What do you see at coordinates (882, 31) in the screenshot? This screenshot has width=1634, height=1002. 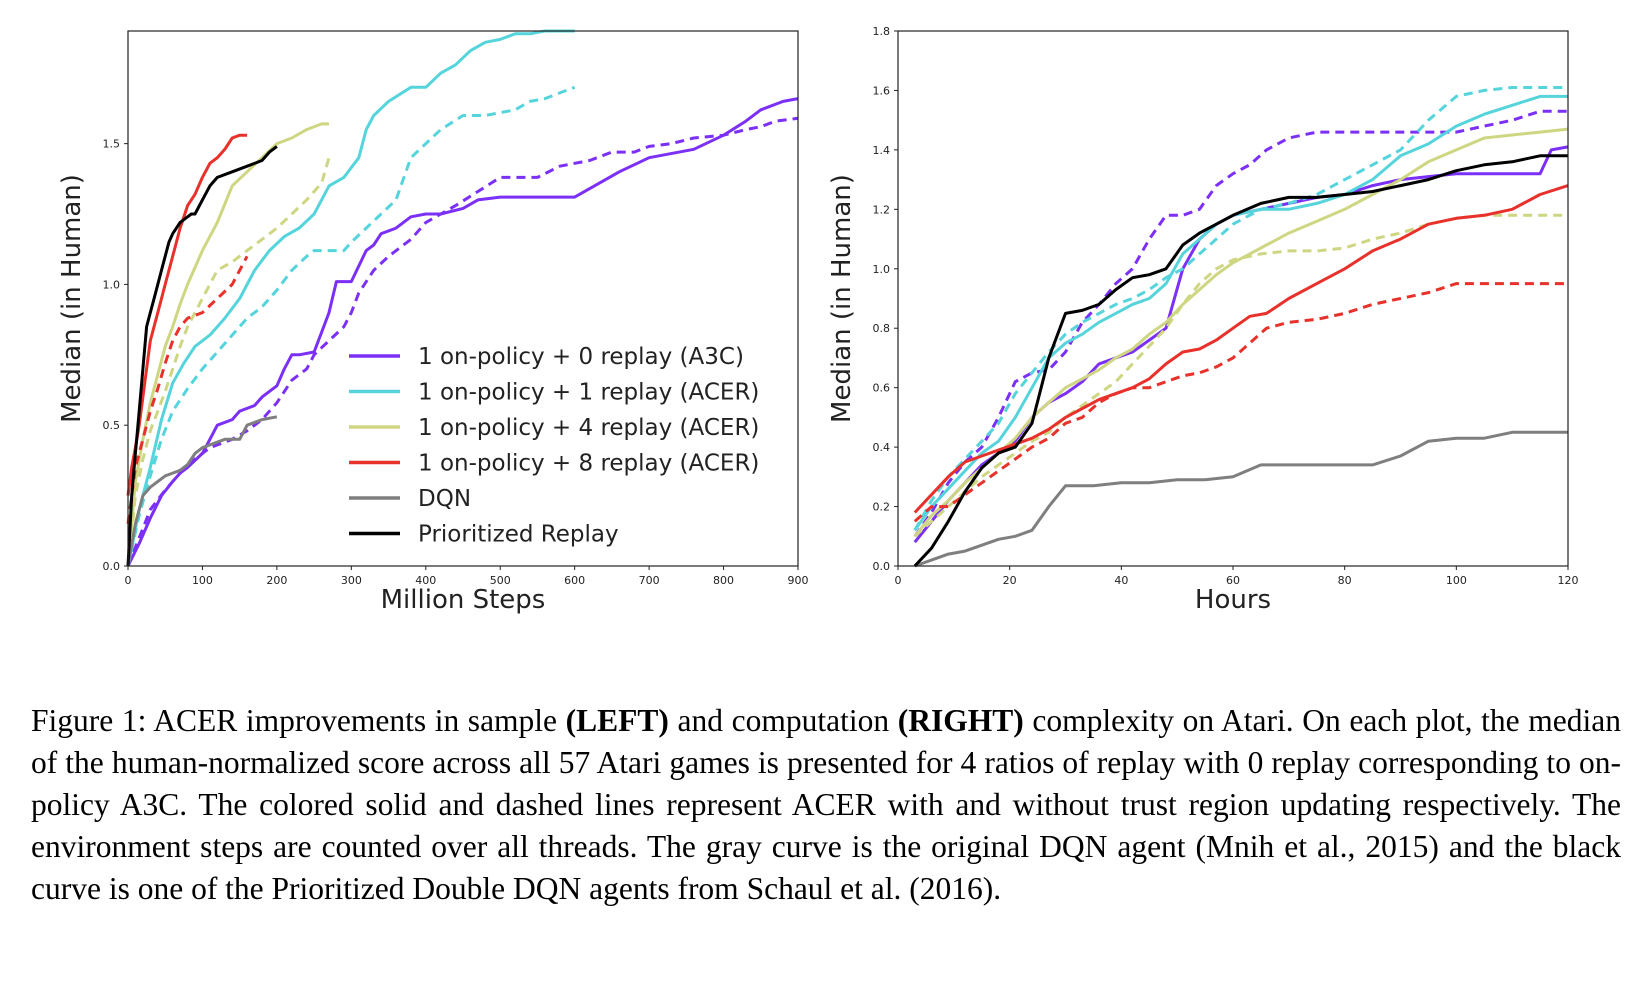 I see `y-tick-label: 1.8` at bounding box center [882, 31].